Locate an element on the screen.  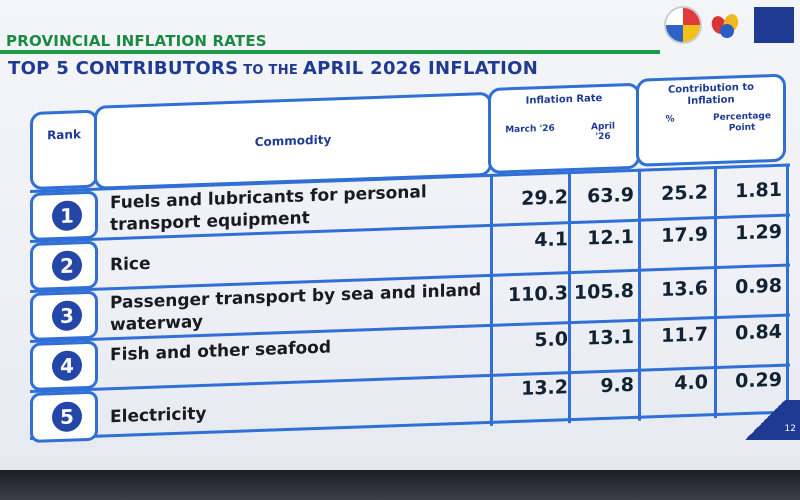
march-value: 13.2 is located at coordinates (544, 388).